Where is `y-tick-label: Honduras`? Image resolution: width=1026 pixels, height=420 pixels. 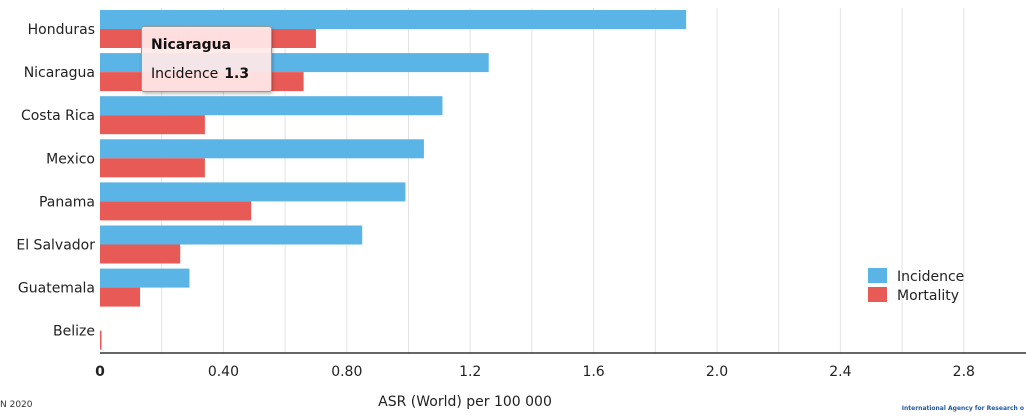 y-tick-label: Honduras is located at coordinates (61, 30).